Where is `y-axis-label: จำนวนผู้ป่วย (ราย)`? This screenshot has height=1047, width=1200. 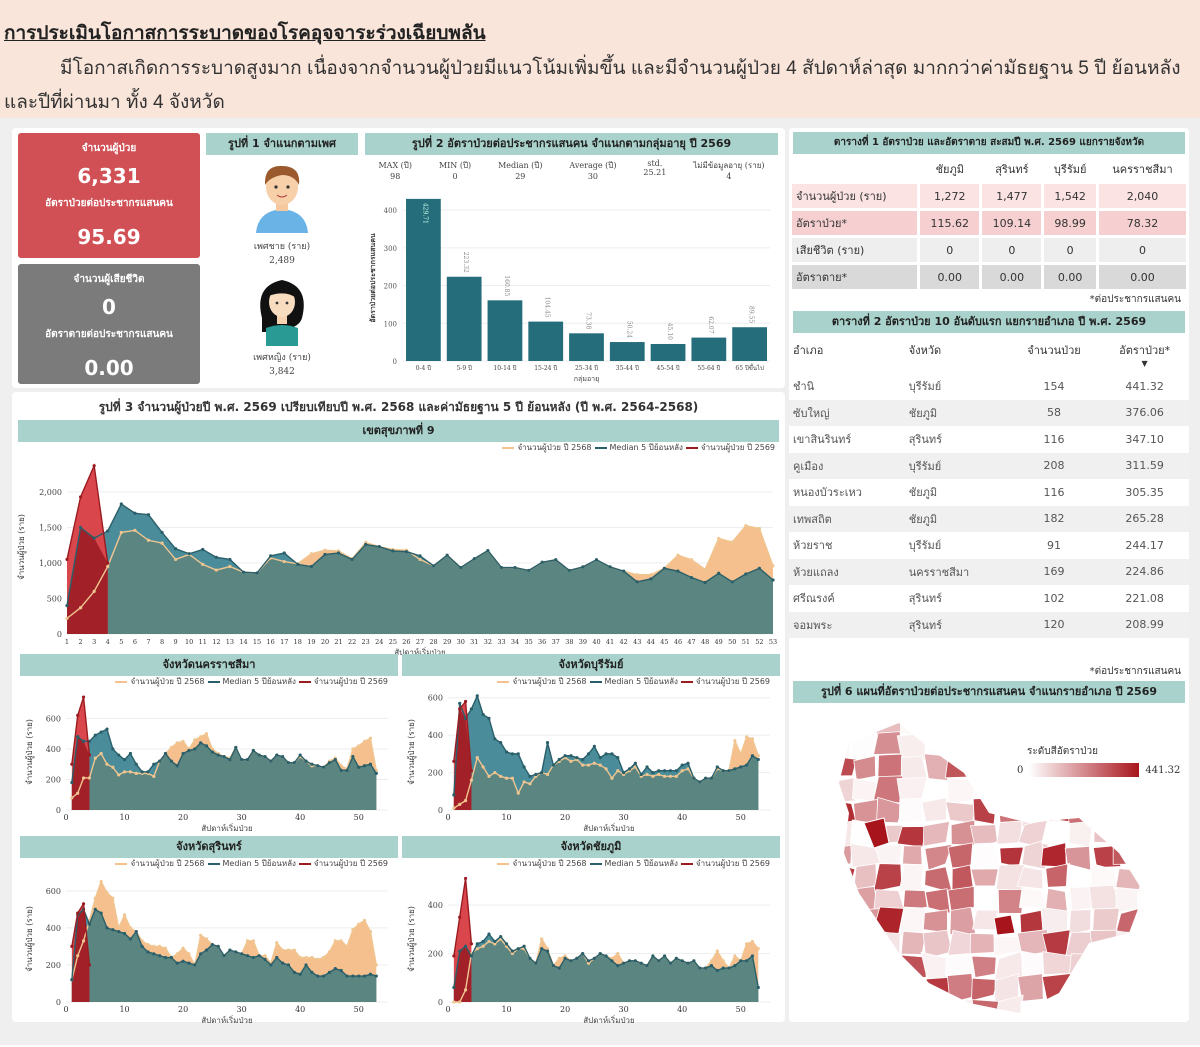
y-axis-label: จำนวนผู้ป่วย (ราย) is located at coordinates (22, 547).